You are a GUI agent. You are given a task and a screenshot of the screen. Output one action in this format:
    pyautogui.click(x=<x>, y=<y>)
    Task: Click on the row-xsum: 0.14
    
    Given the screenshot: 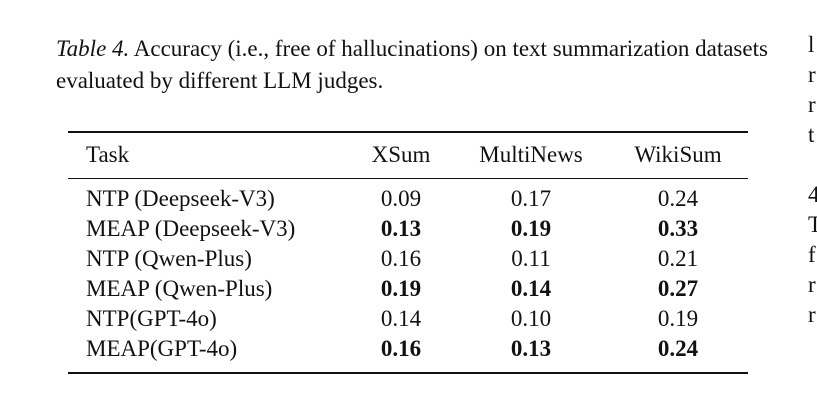 What is the action you would take?
    pyautogui.click(x=401, y=318)
    